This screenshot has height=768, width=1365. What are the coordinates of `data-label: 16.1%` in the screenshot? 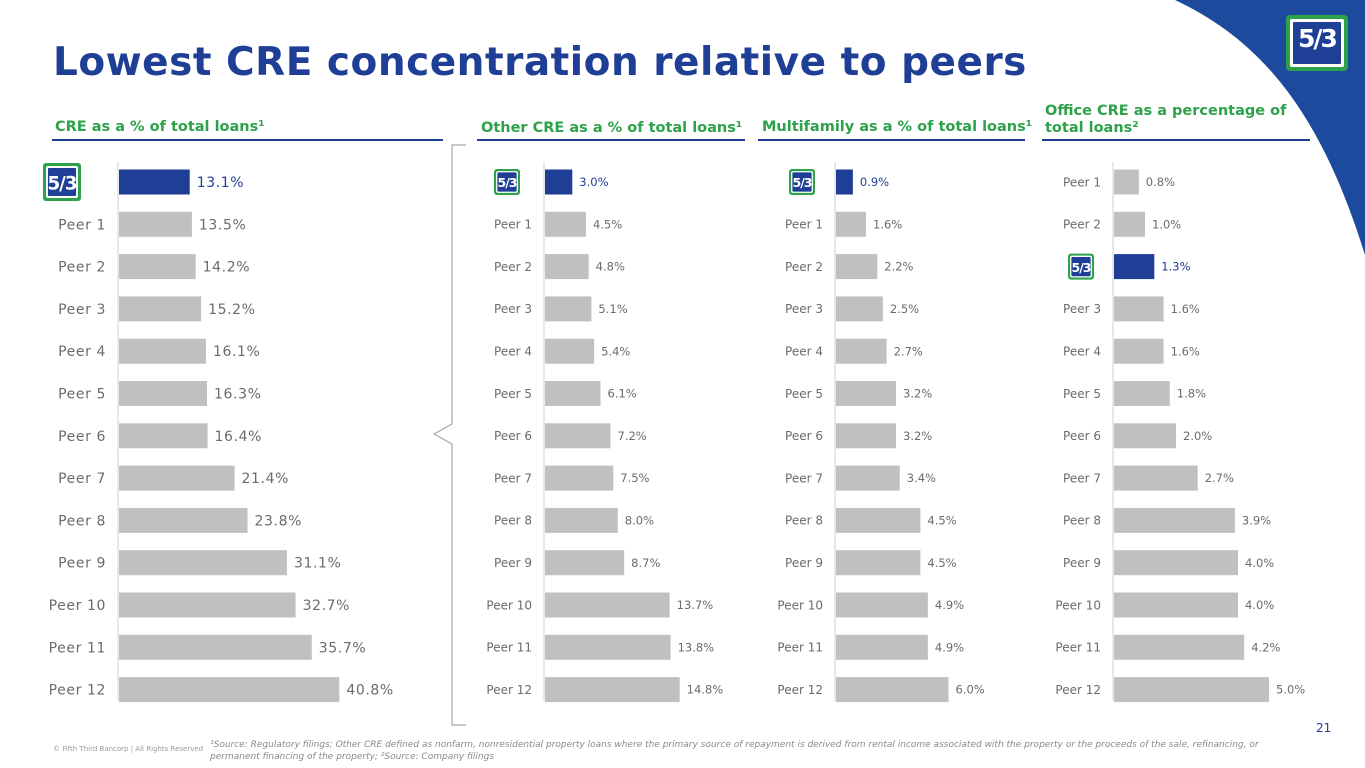 It's located at (236, 352).